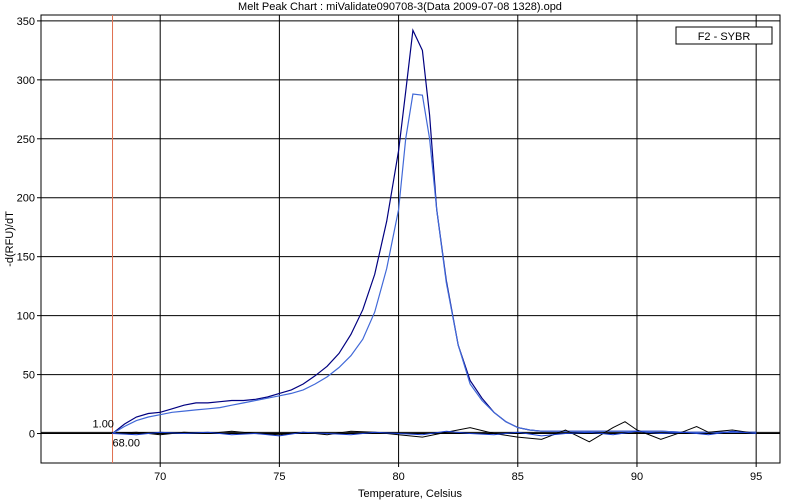 The height and width of the screenshot is (500, 800). Describe the element at coordinates (410, 494) in the screenshot. I see `x-axis-title: Temperature, Celsius` at that location.